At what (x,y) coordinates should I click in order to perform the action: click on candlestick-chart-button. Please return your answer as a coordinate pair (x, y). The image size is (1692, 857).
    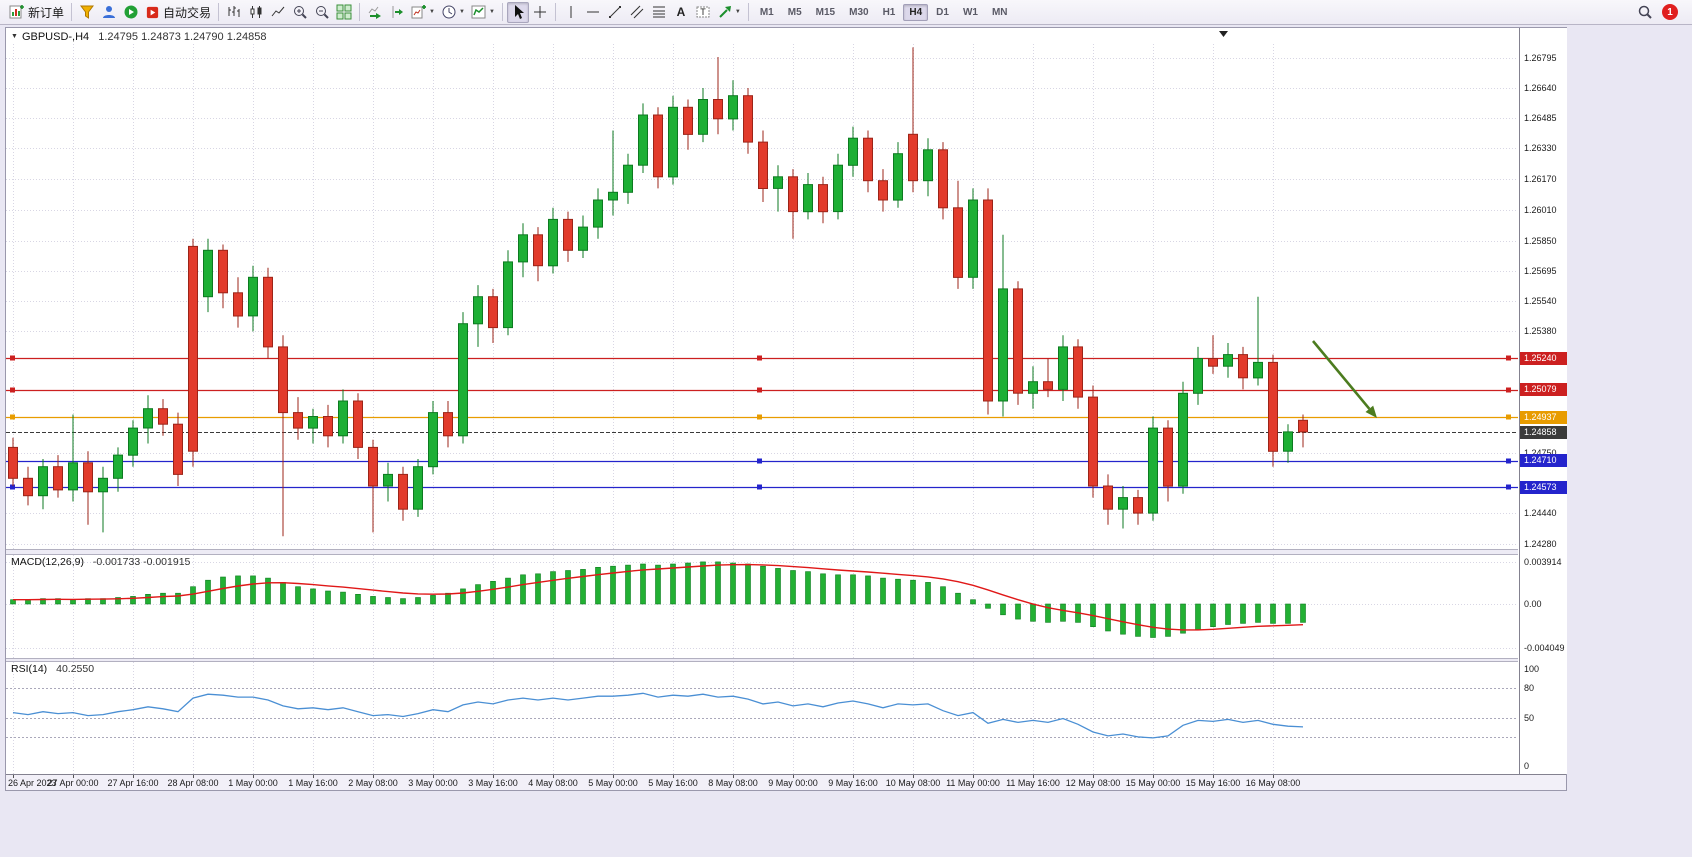
    Looking at the image, I should click on (256, 12).